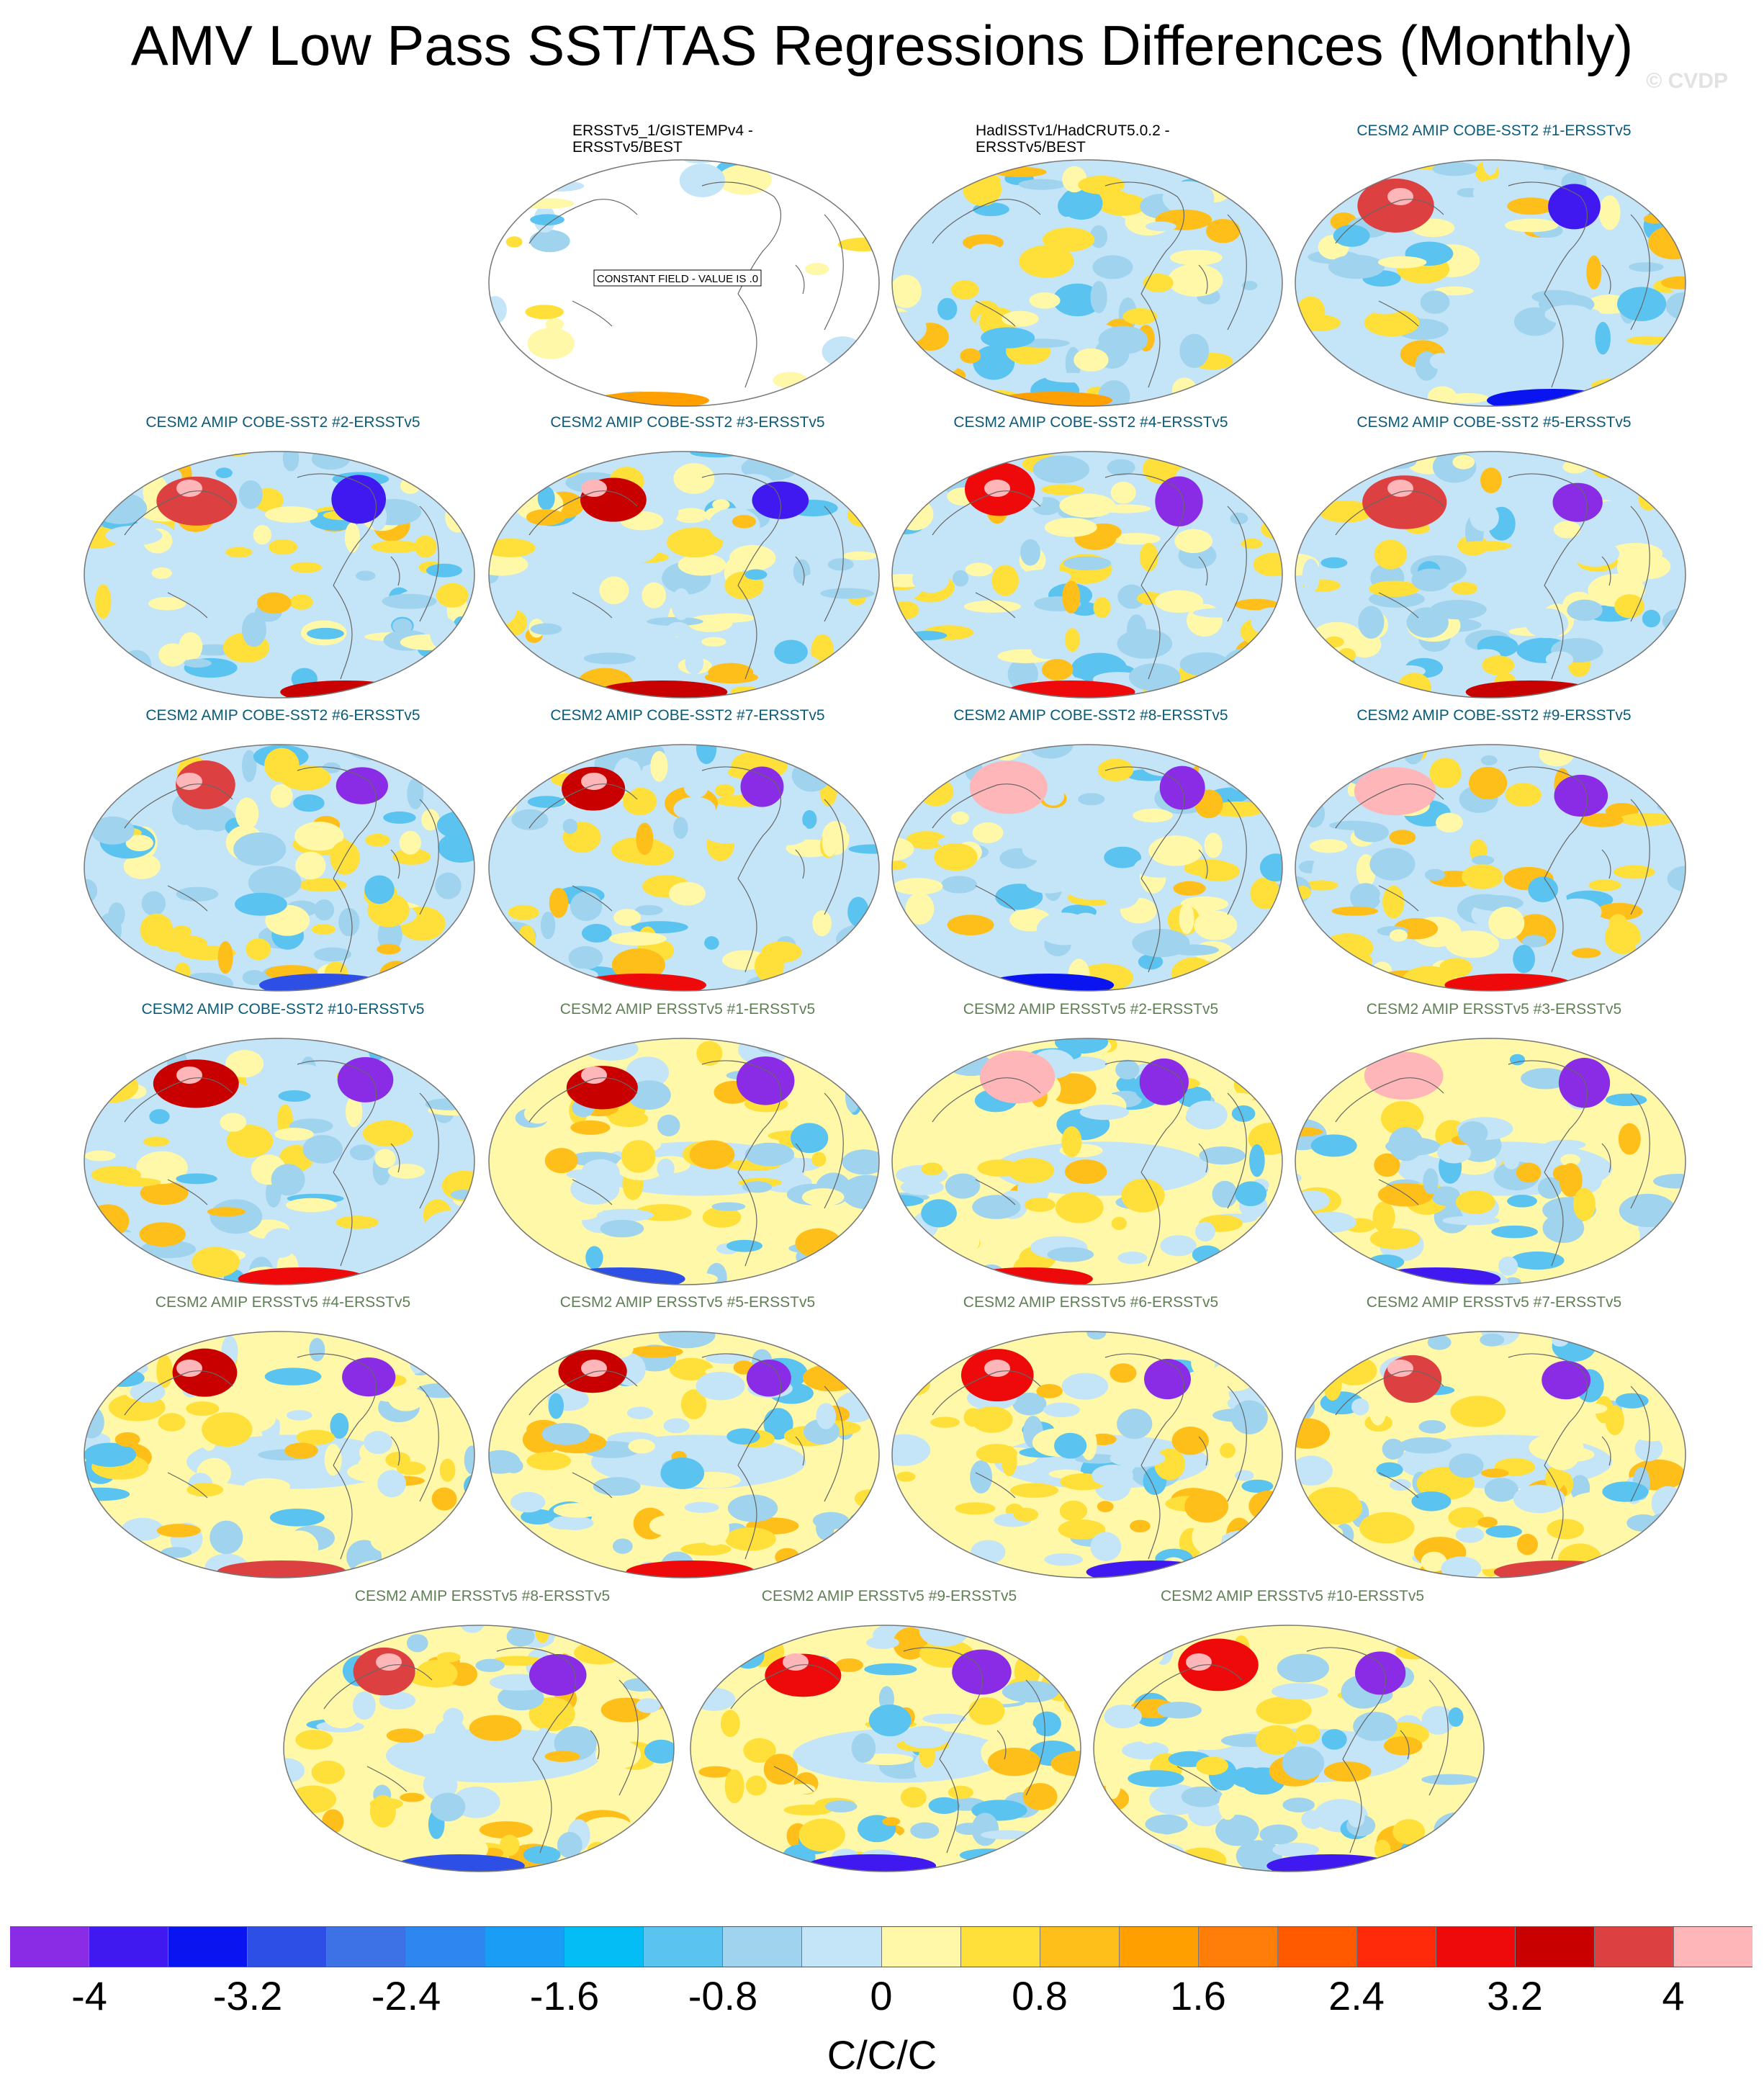 This screenshot has width=1764, height=2084. I want to click on map-background, so click(279, 575).